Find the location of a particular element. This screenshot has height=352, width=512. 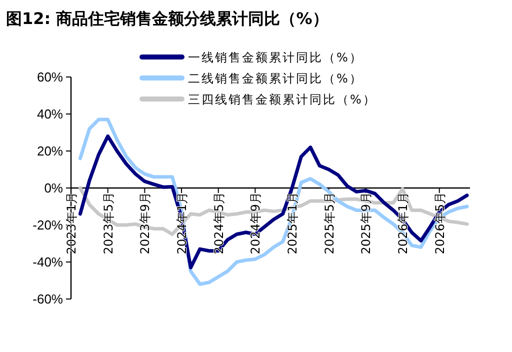

chart-title: 图12: 商品住宅销售金额分线累计同比（%） is located at coordinates (167, 18).